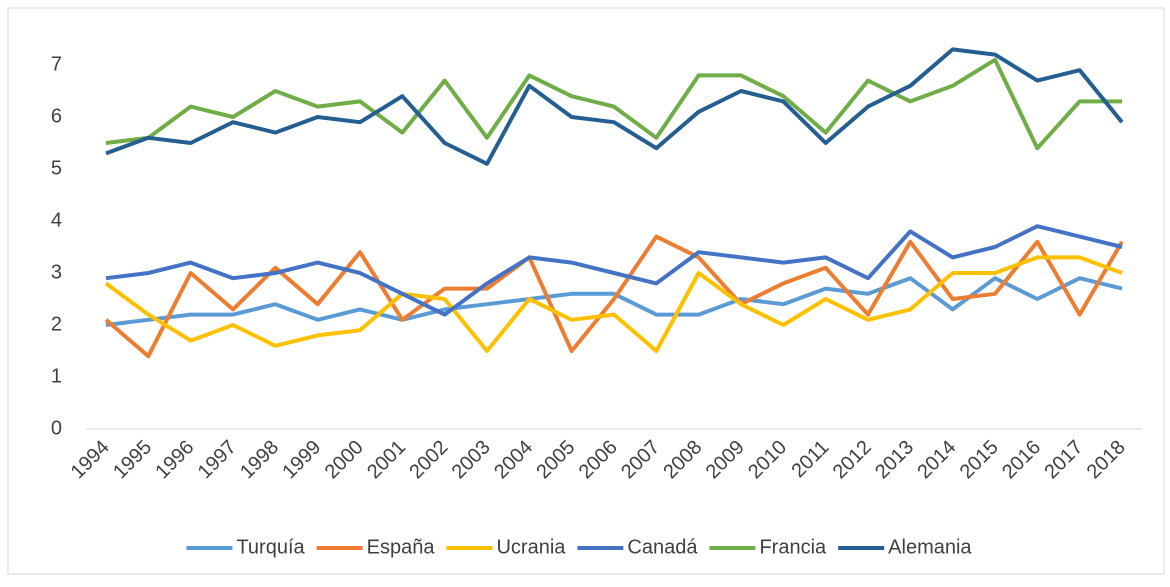 This screenshot has height=587, width=1170. Describe the element at coordinates (56, 116) in the screenshot. I see `y-tick-label: 6` at that location.